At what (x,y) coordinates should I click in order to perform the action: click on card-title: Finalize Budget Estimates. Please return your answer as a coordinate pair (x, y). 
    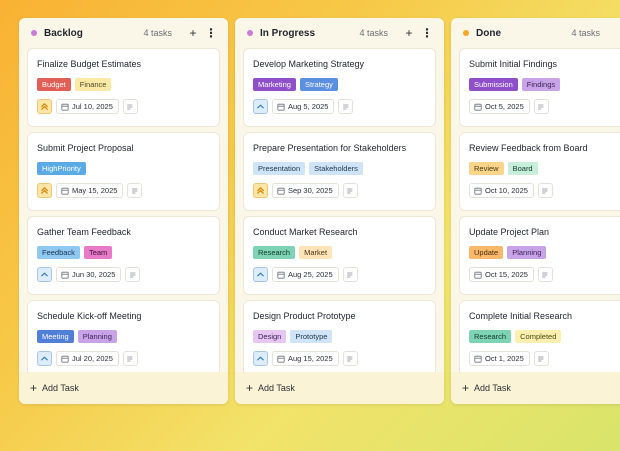
    Looking at the image, I should click on (89, 64).